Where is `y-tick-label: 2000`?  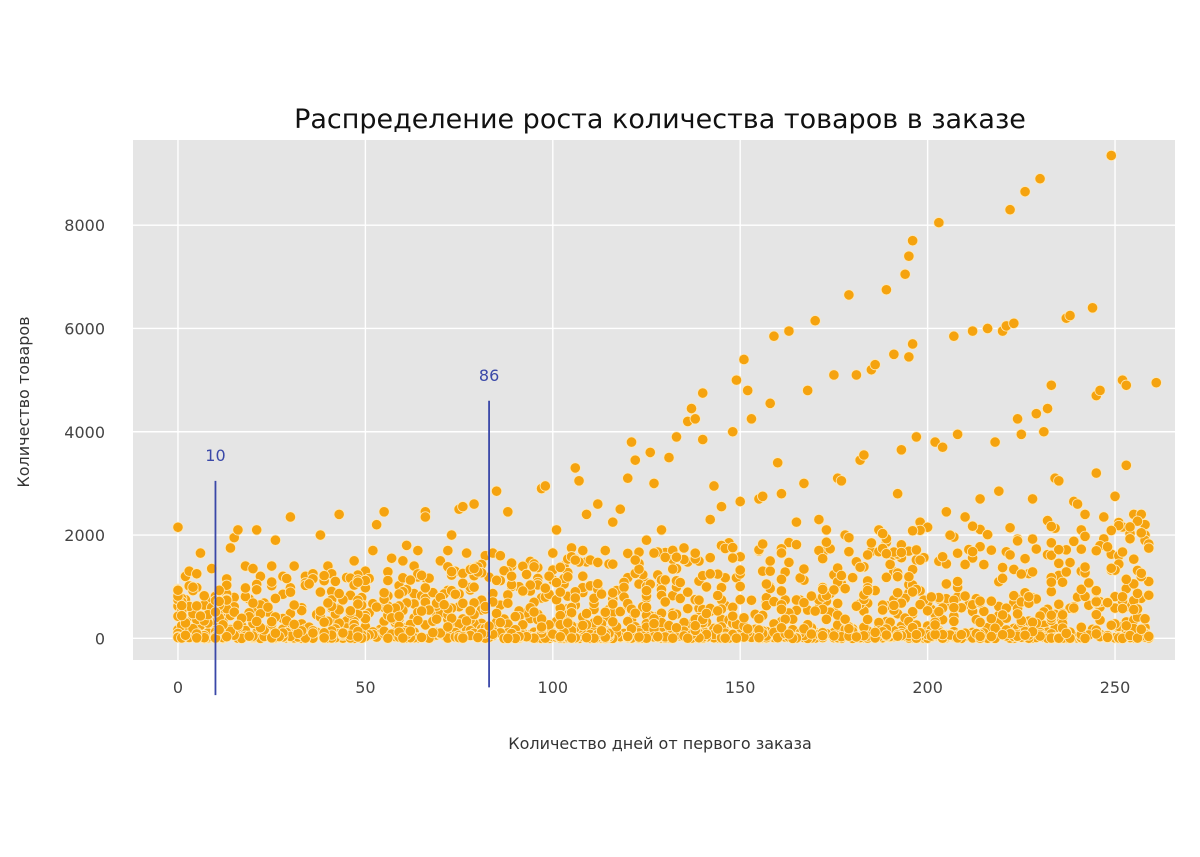 y-tick-label: 2000 is located at coordinates (84, 535).